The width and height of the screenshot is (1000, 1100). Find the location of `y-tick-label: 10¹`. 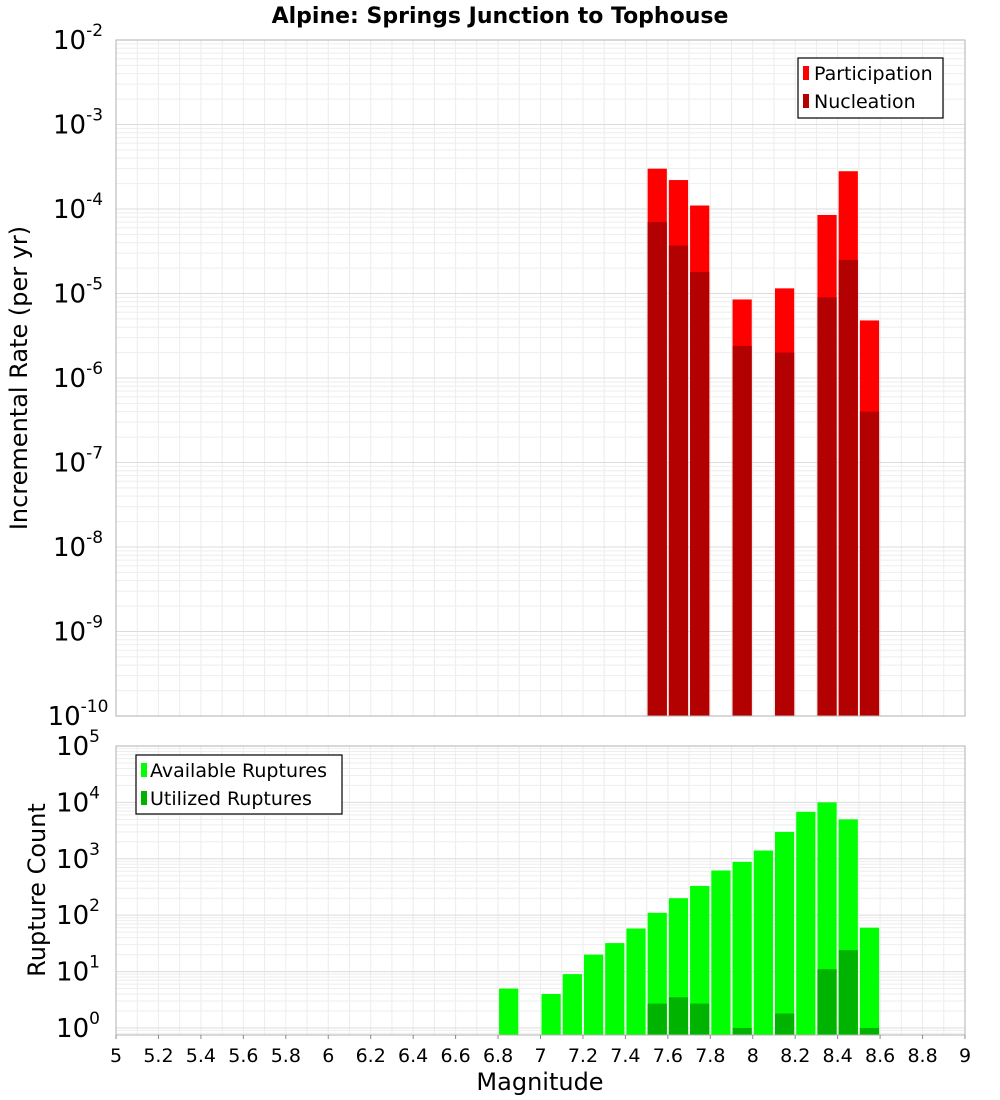

y-tick-label: 10¹ is located at coordinates (78, 970).